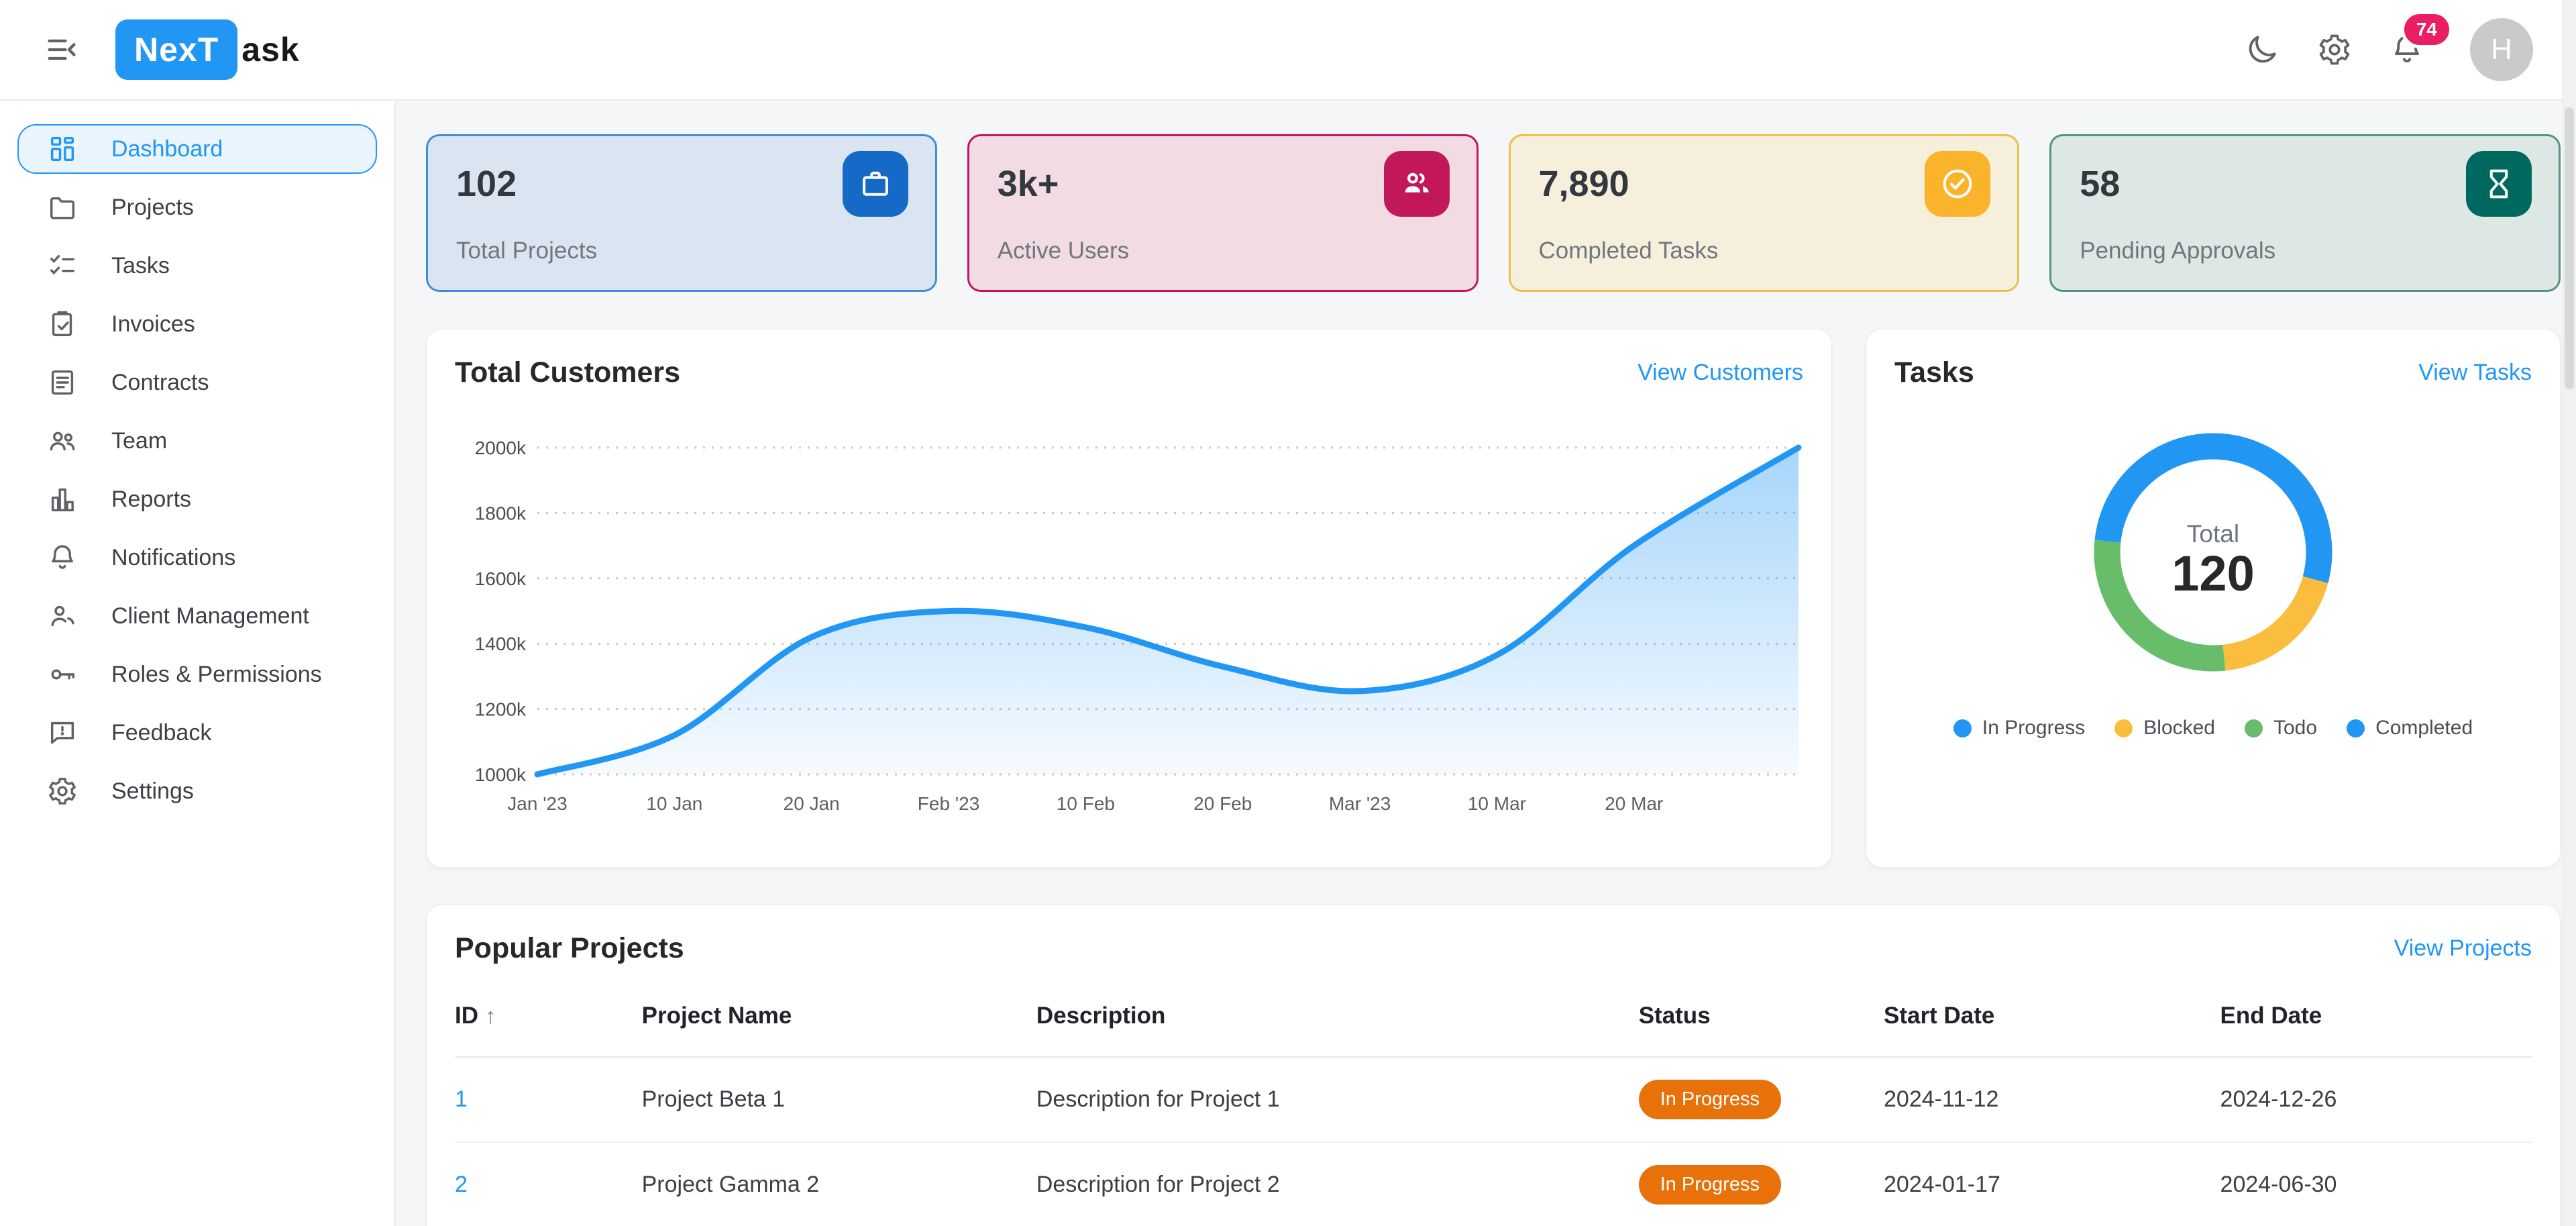 The height and width of the screenshot is (1226, 2576). What do you see at coordinates (501, 513) in the screenshot?
I see `svg-text: 1800k` at bounding box center [501, 513].